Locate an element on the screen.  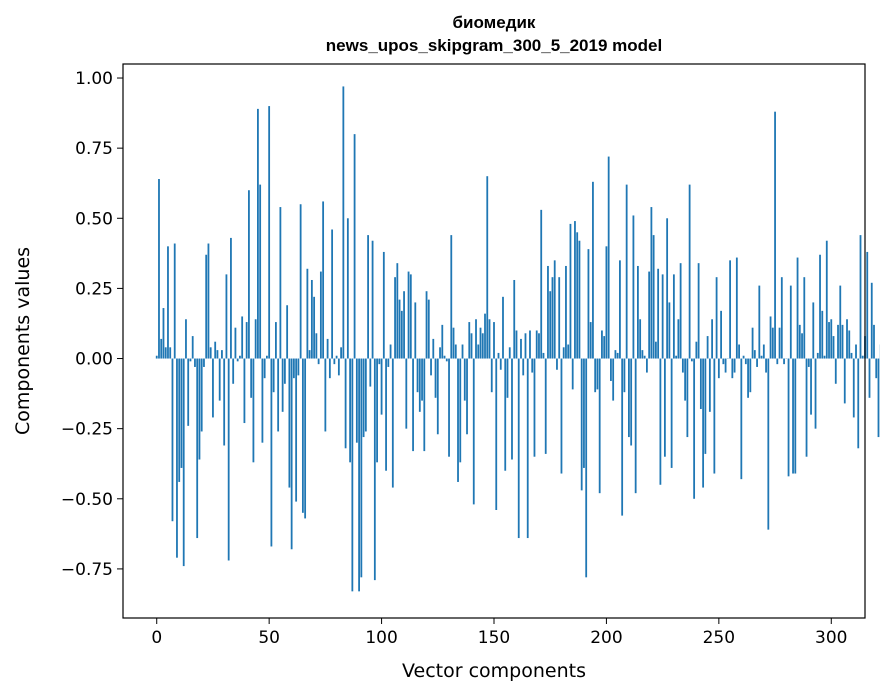
y-axis-ticks: −0.75 −0.50 −0.25 0.00 0.25 0.50 0.75 1.00 is located at coordinates (92, 324).